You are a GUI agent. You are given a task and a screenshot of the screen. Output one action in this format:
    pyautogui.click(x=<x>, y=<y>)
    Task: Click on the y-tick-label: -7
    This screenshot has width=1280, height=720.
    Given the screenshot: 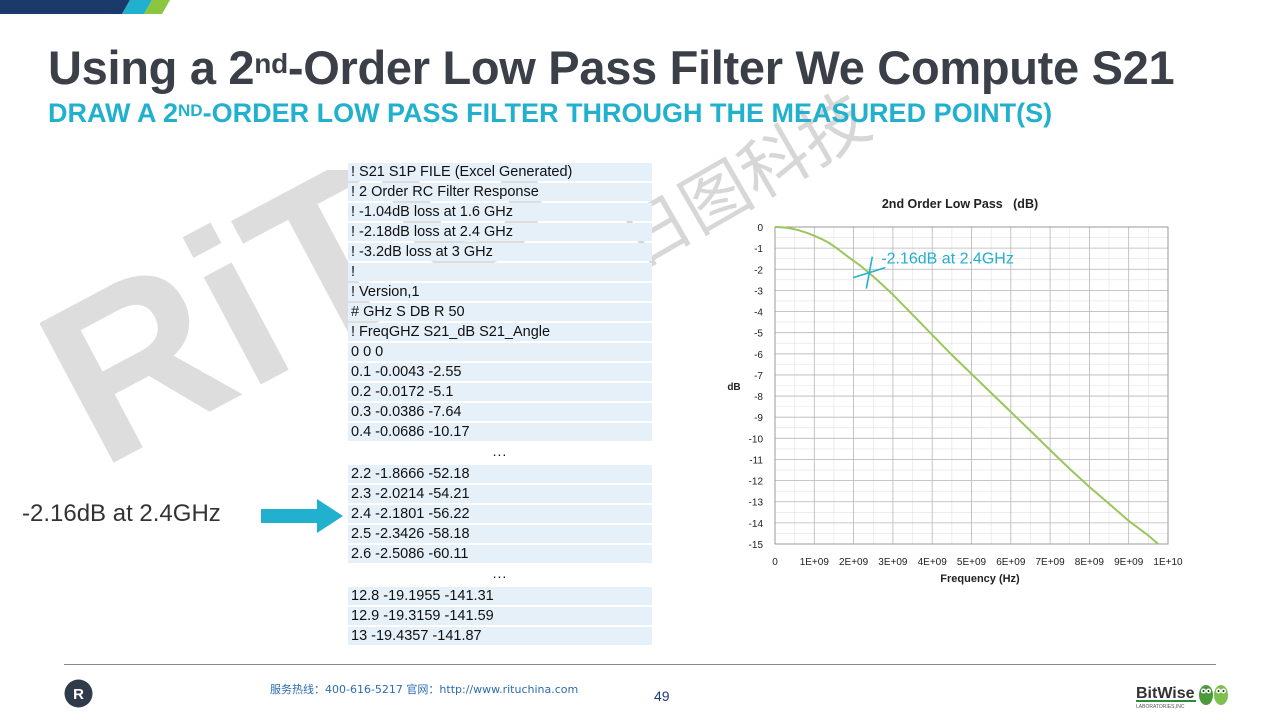 What is the action you would take?
    pyautogui.click(x=758, y=376)
    